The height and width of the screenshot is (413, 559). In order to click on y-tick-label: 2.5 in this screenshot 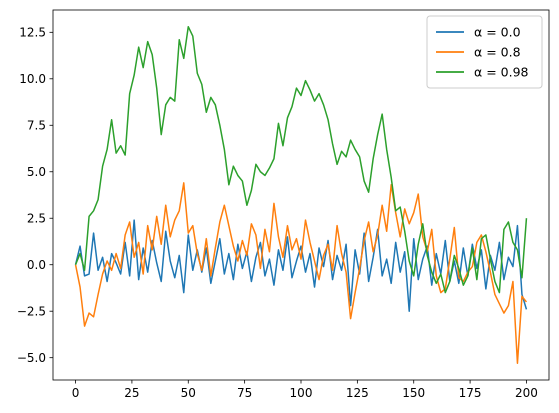, I will do `click(36, 219)`.